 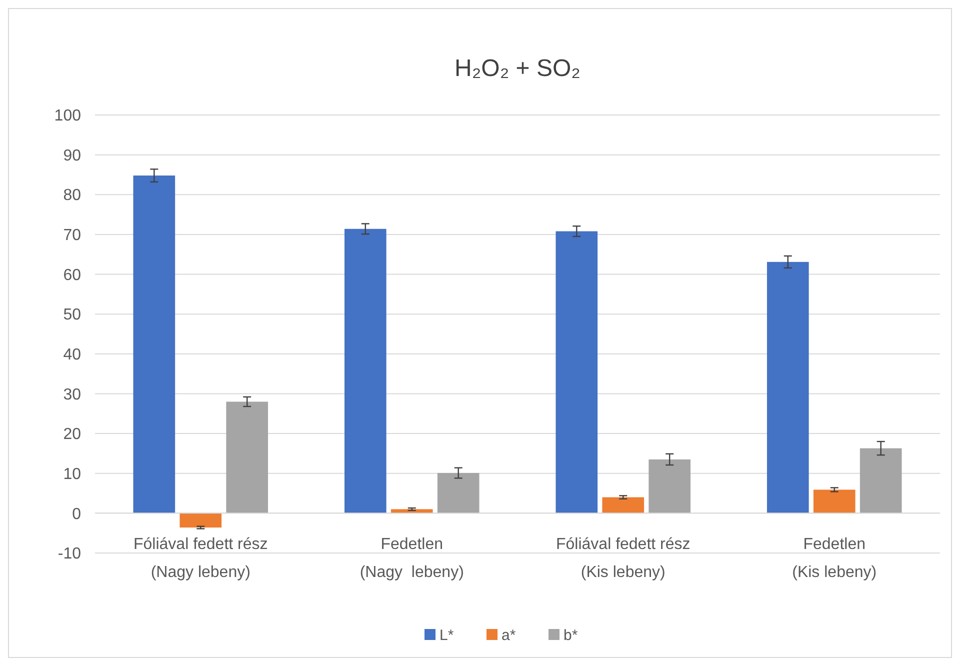 I want to click on x-tick-label: Fóliával fedett rész (Kis lebeny), so click(x=623, y=558).